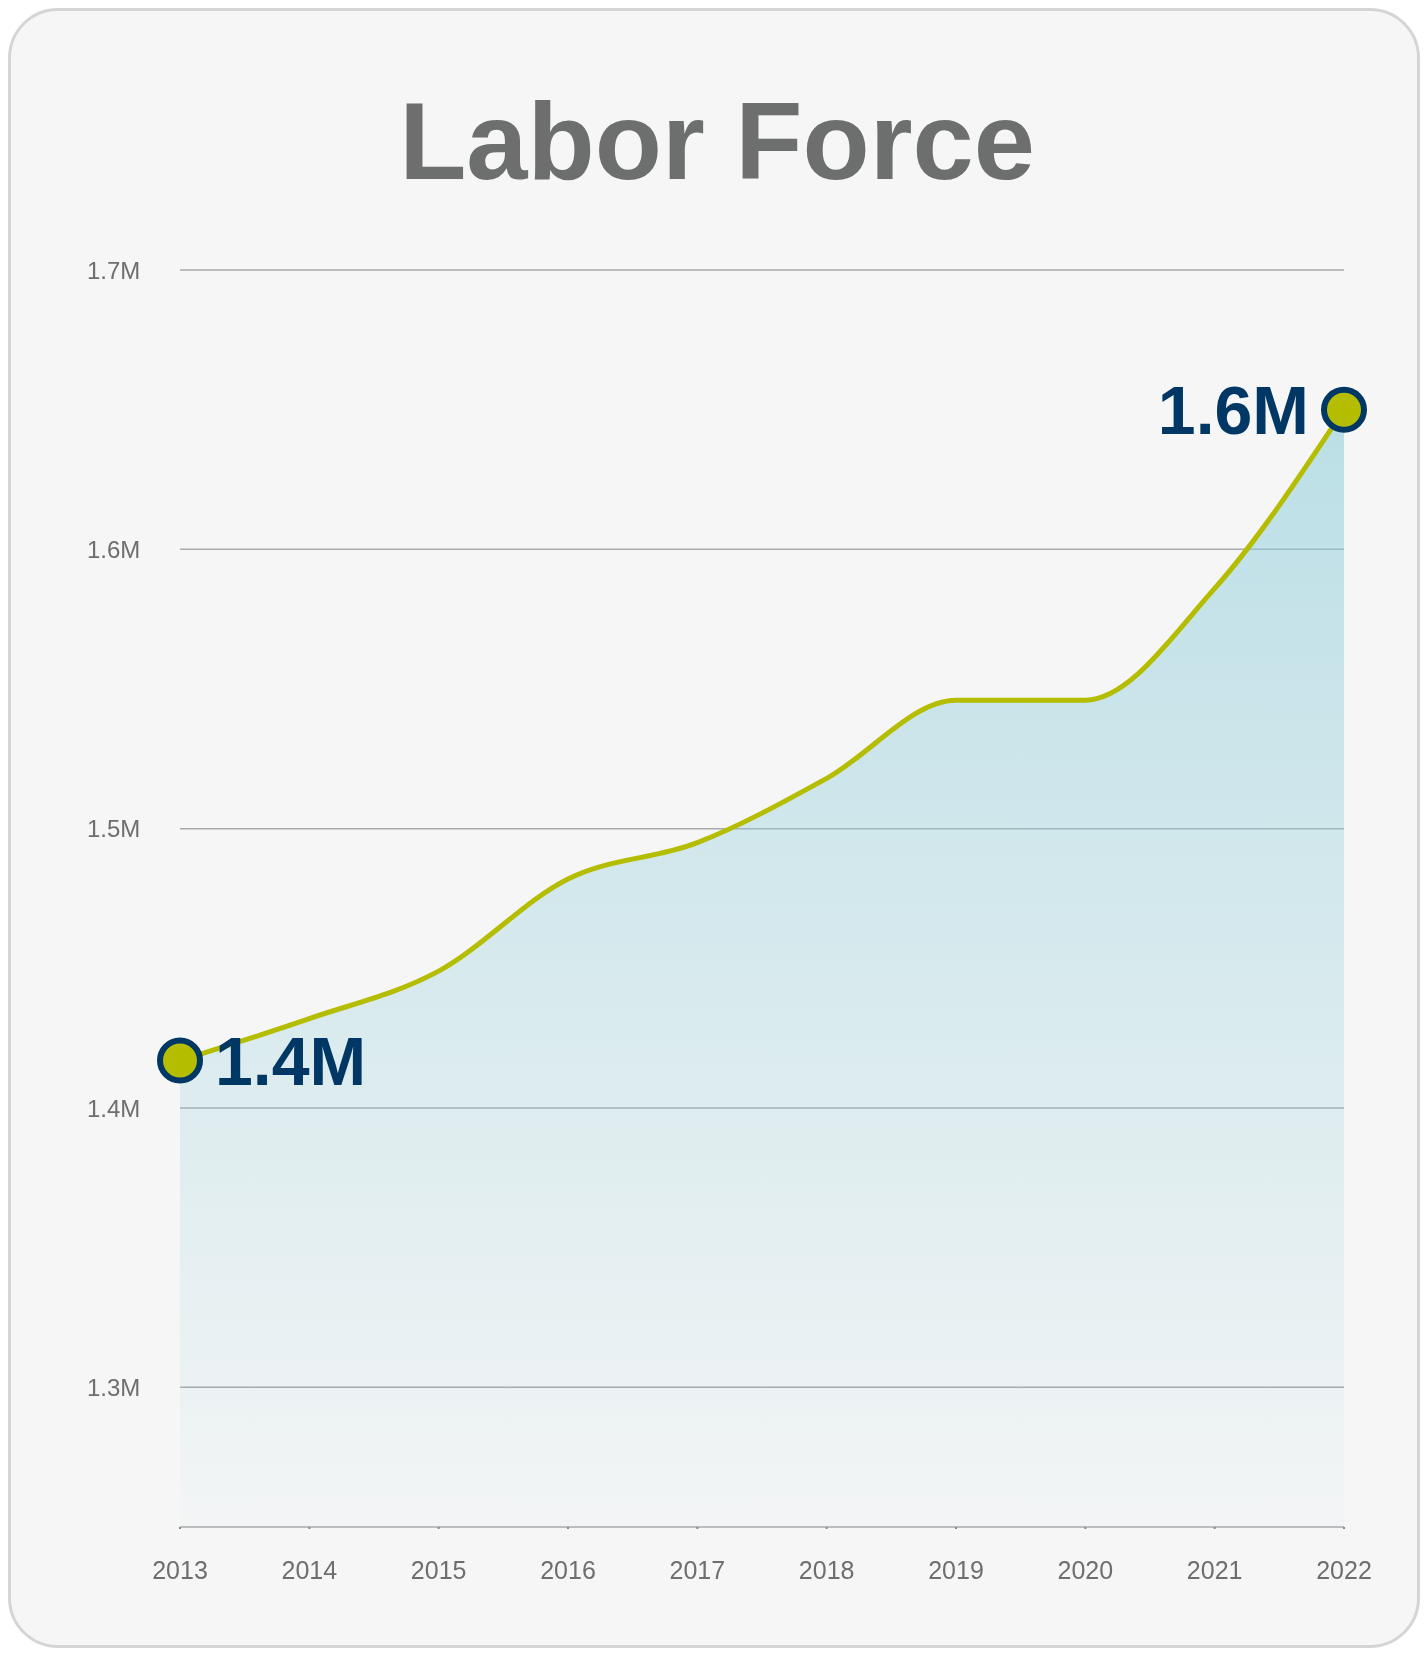 The image size is (1428, 1654). Describe the element at coordinates (114, 549) in the screenshot. I see `y-tick-label: 1.6M` at that location.